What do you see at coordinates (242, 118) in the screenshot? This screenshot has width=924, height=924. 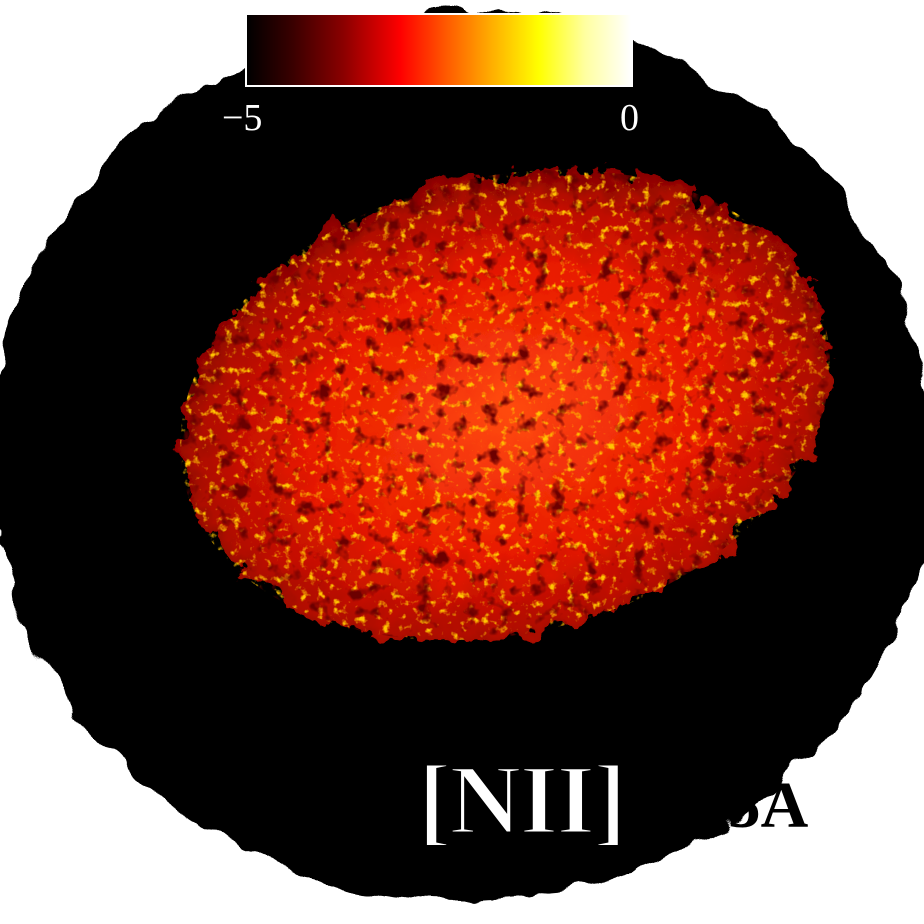 I see `colorbar-min-label: −5` at bounding box center [242, 118].